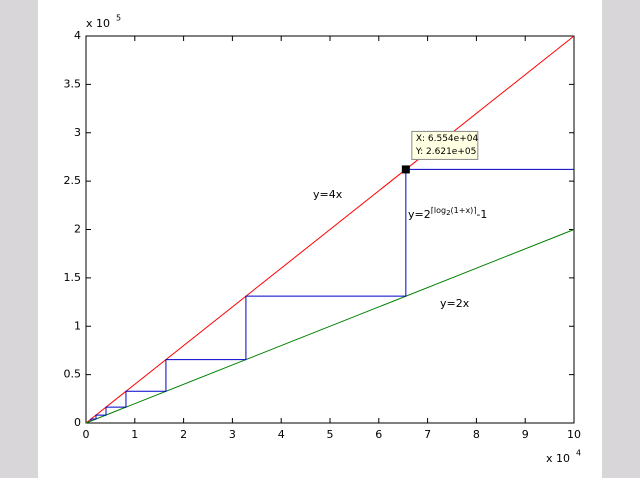 Image resolution: width=640 pixels, height=478 pixels. I want to click on y-tick-label: 0, so click(77, 422).